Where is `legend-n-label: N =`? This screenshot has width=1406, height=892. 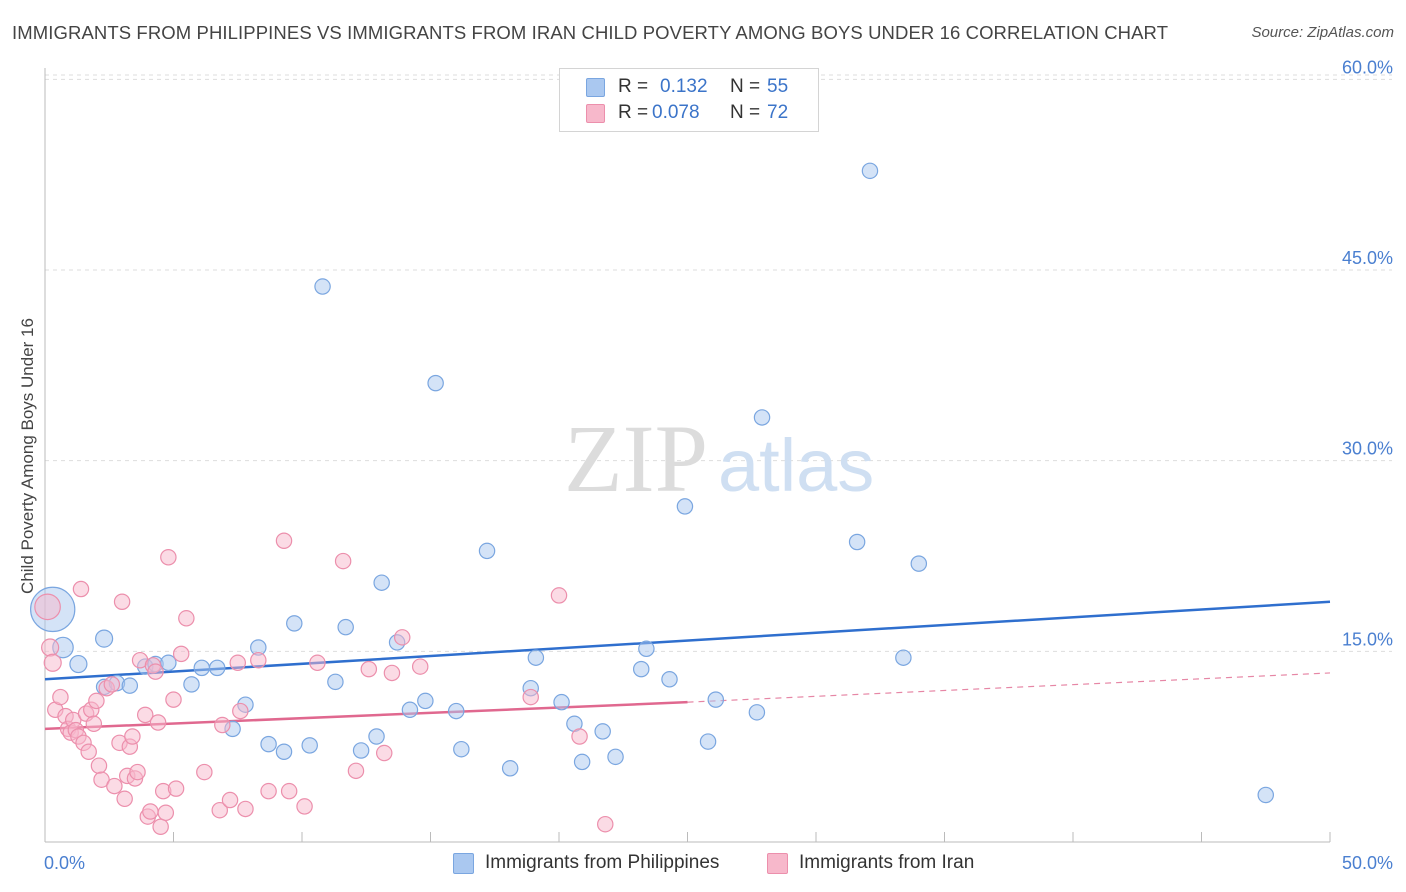
legend-n-label: N = is located at coordinates (745, 112).